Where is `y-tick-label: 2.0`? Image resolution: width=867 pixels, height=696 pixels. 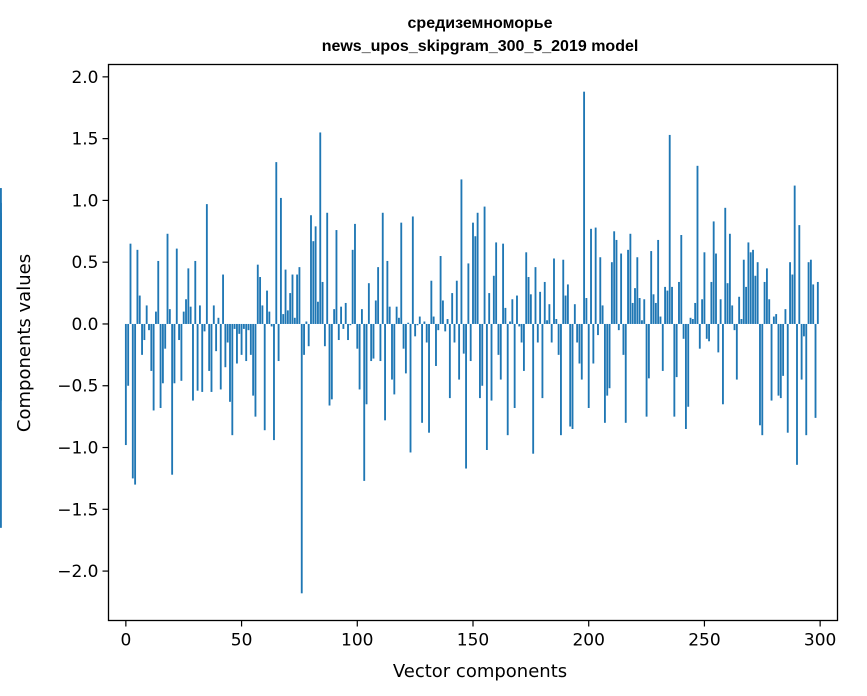
y-tick-label: 2.0 is located at coordinates (84, 78).